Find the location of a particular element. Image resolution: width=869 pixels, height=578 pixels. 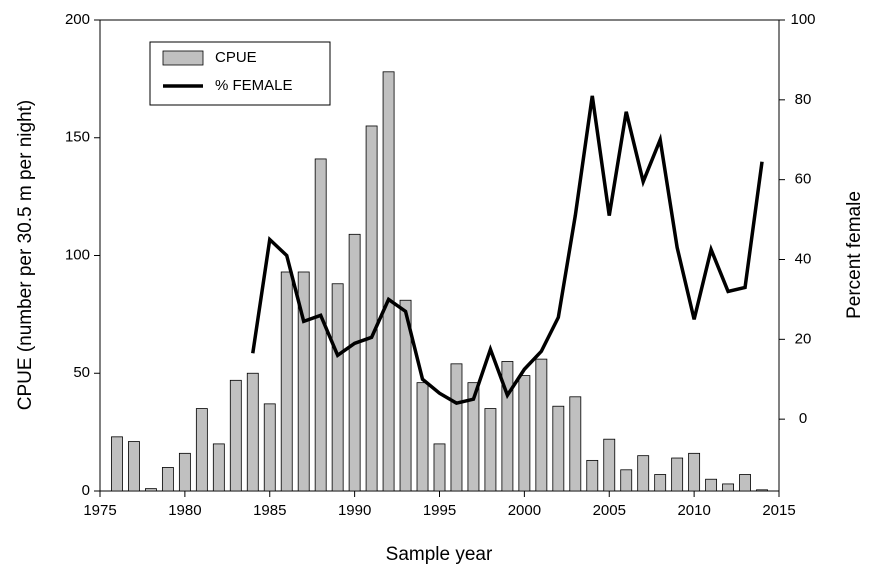

x-tick-label: 2000 is located at coordinates (524, 510).